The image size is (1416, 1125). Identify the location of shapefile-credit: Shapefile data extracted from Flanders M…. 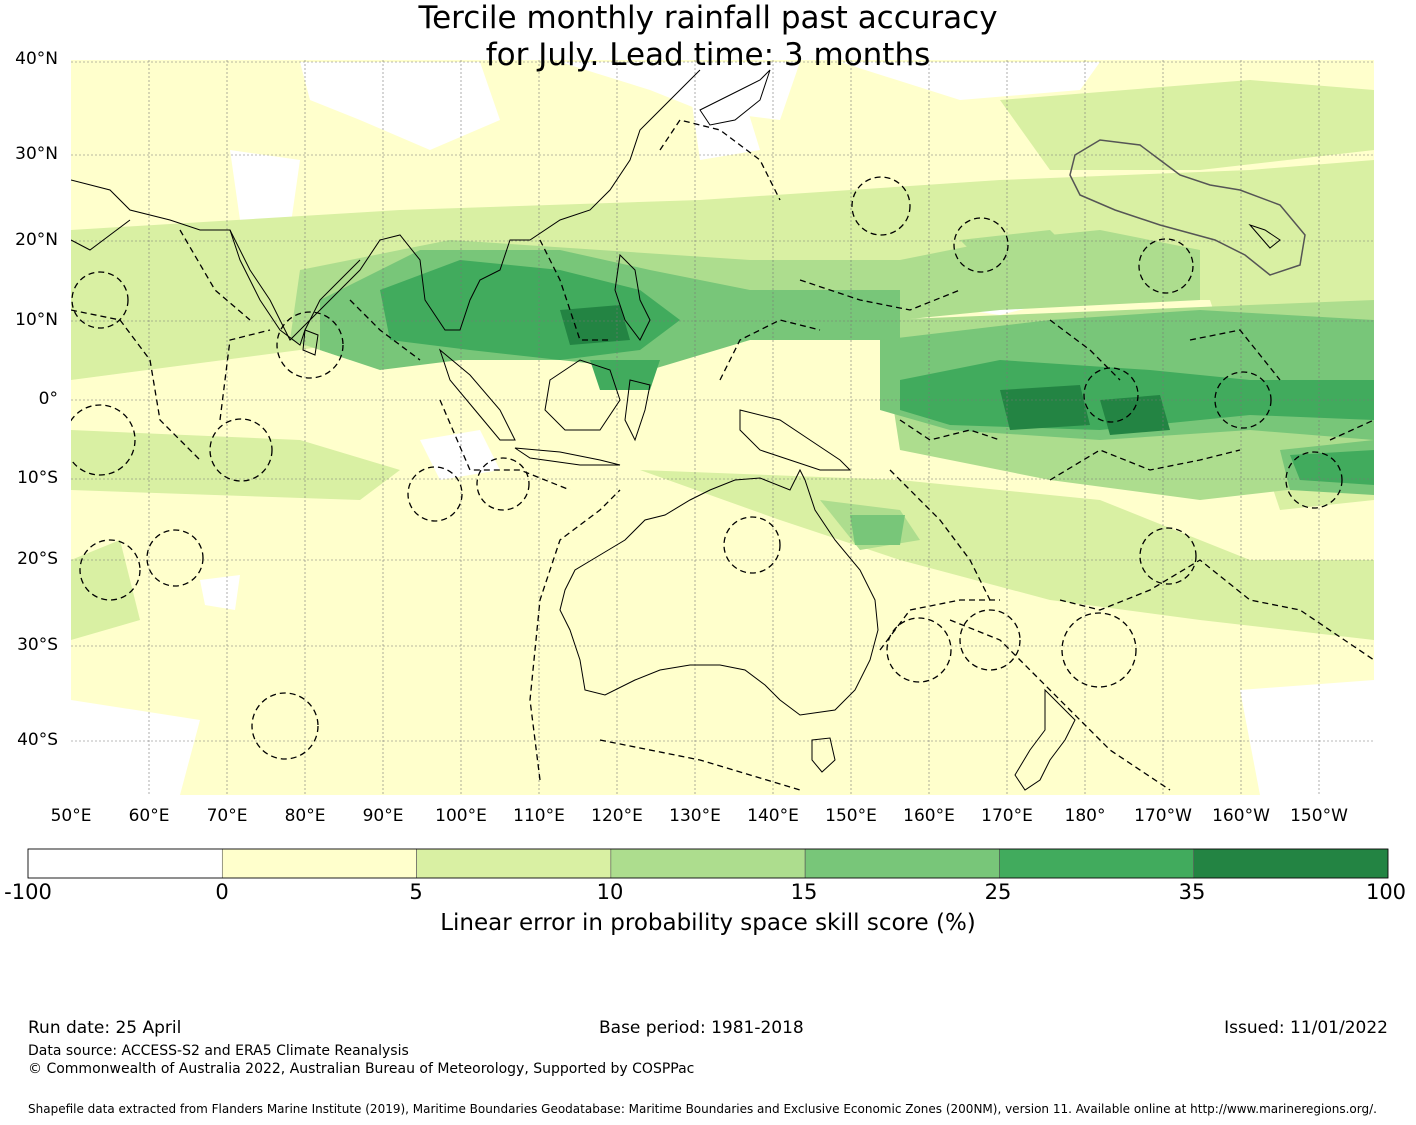
(702, 1109).